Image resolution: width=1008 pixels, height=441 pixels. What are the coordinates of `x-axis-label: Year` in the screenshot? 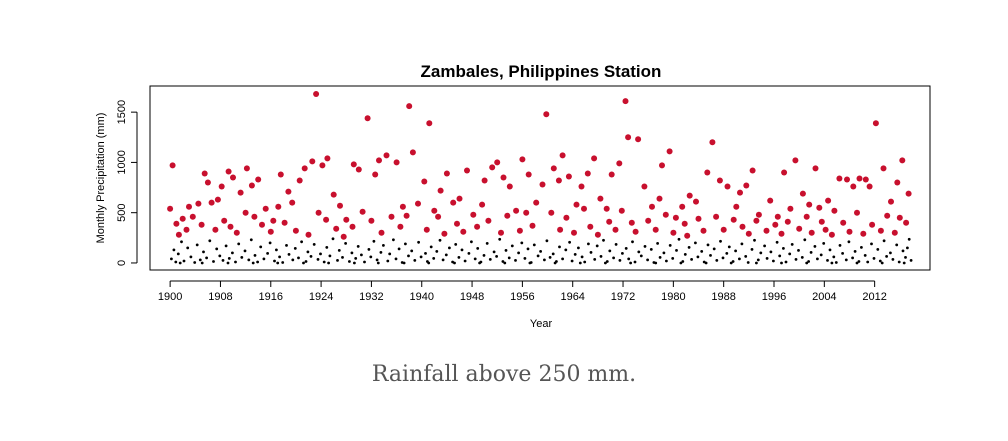 It's located at (541, 324).